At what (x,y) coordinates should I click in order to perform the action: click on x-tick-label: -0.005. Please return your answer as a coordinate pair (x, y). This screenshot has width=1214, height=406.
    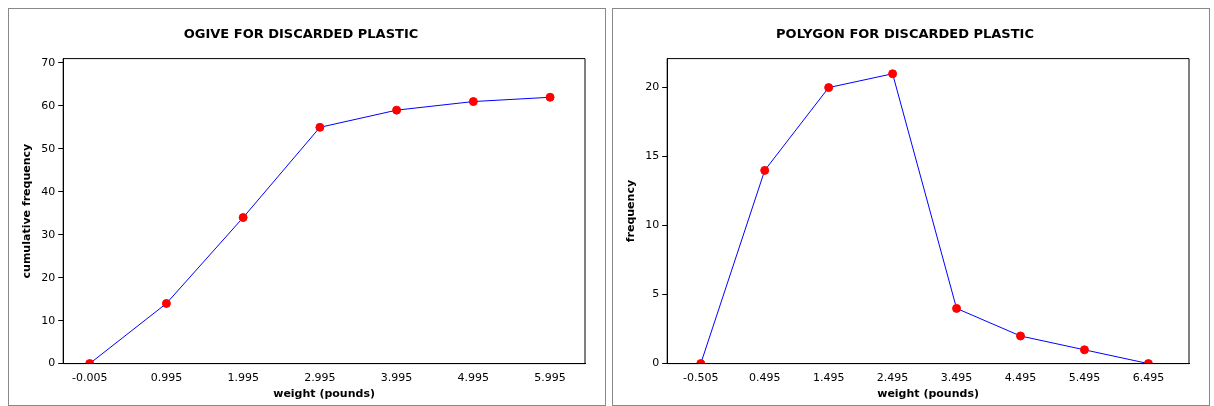
    Looking at the image, I should click on (89, 378).